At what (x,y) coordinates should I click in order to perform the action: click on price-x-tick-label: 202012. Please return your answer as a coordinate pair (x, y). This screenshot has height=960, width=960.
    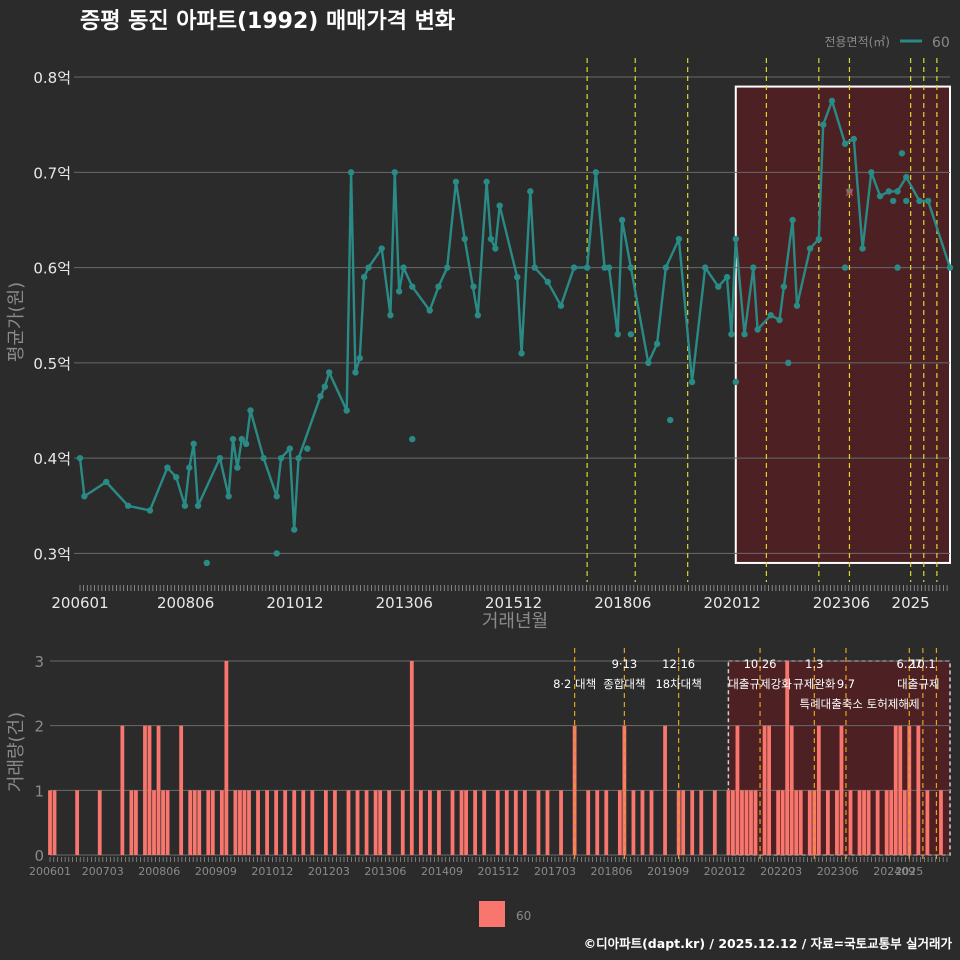
    Looking at the image, I should click on (732, 603).